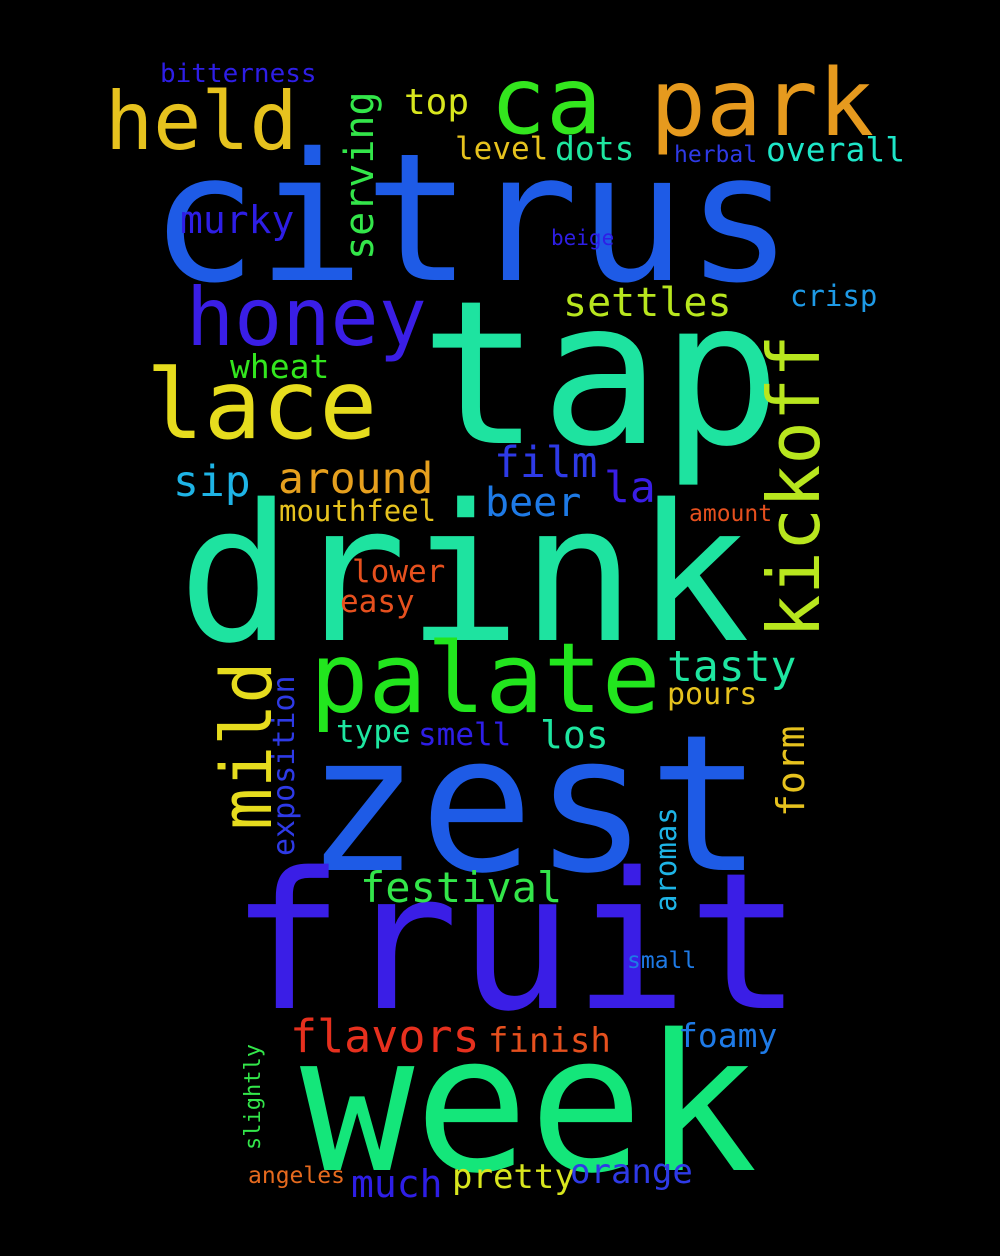 The image size is (1000, 1256). I want to click on word-herbal: herbal, so click(716, 155).